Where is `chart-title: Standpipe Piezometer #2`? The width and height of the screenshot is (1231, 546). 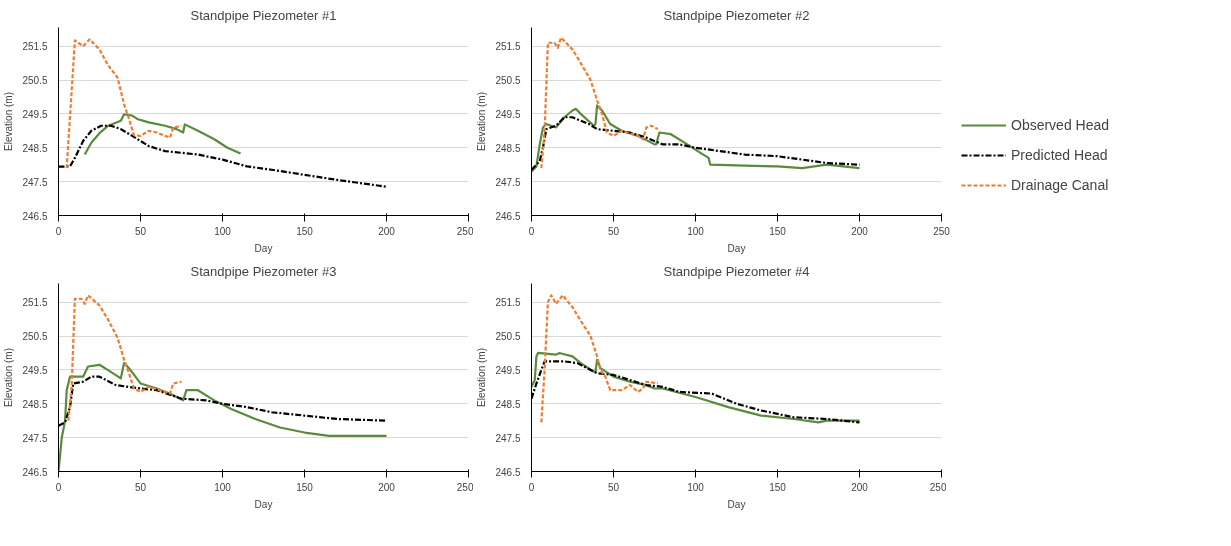
chart-title: Standpipe Piezometer #2 is located at coordinates (736, 15).